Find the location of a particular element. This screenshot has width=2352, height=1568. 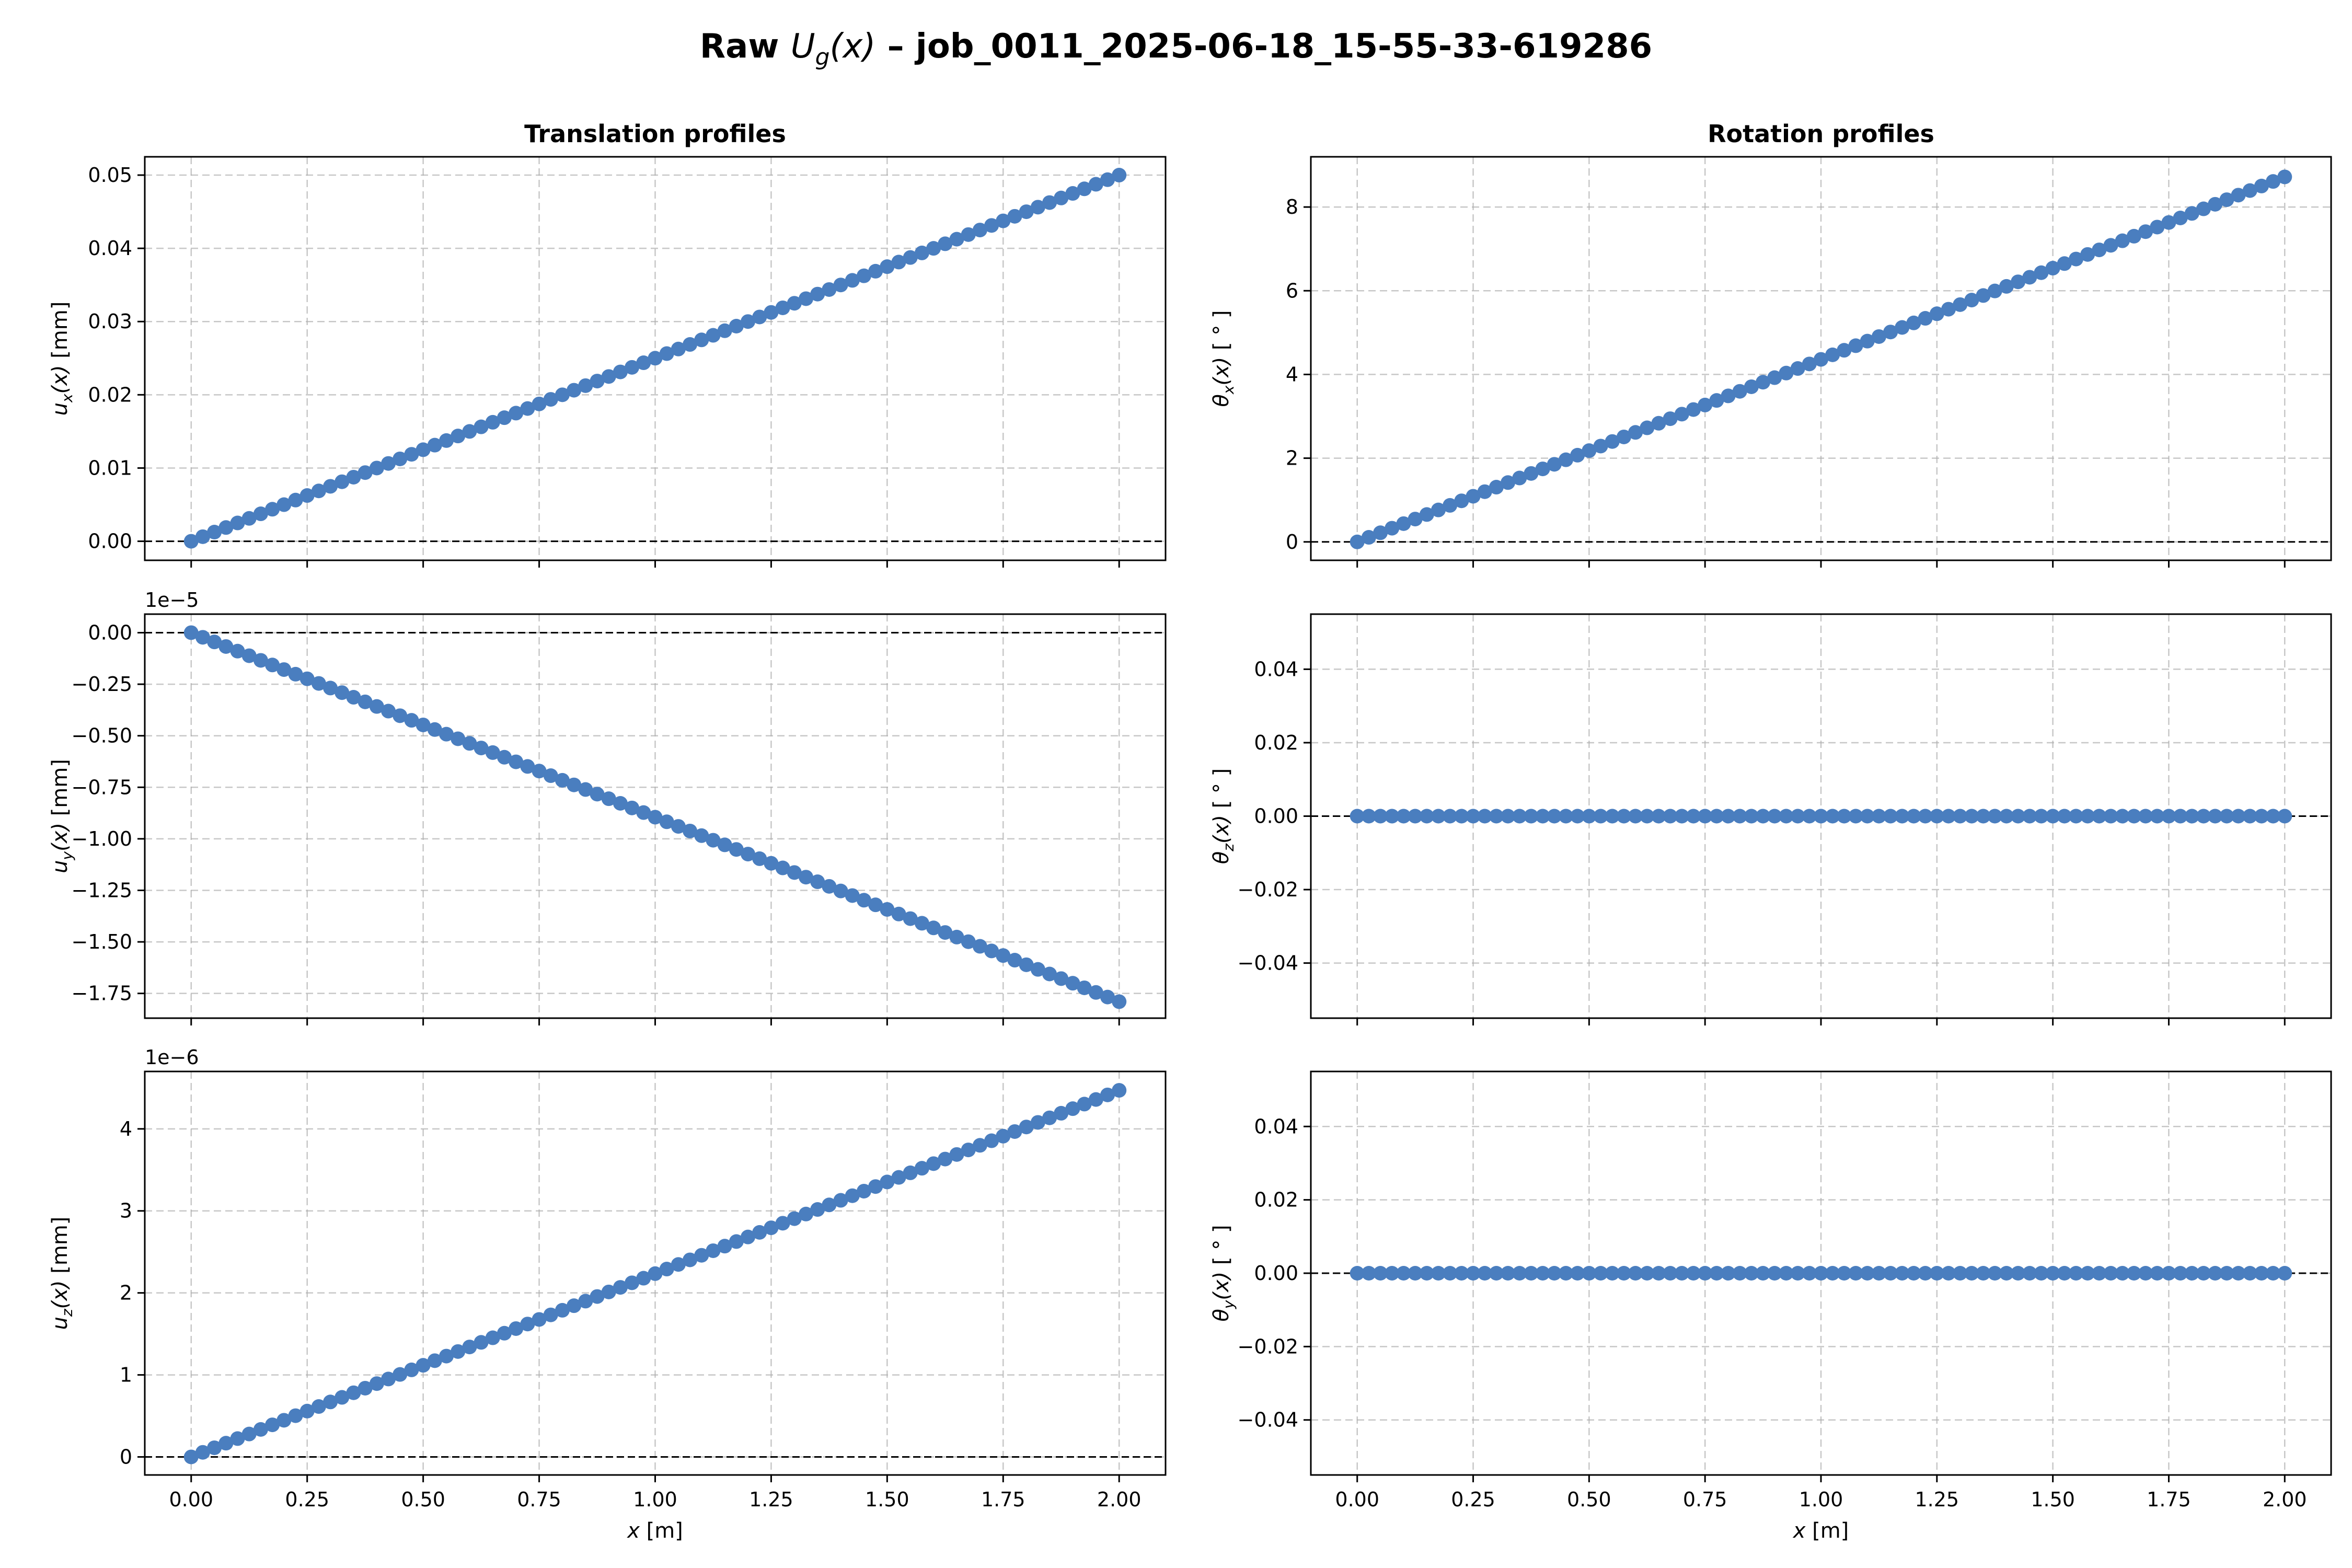

x-tick-label: 1.25 is located at coordinates (1937, 1499).